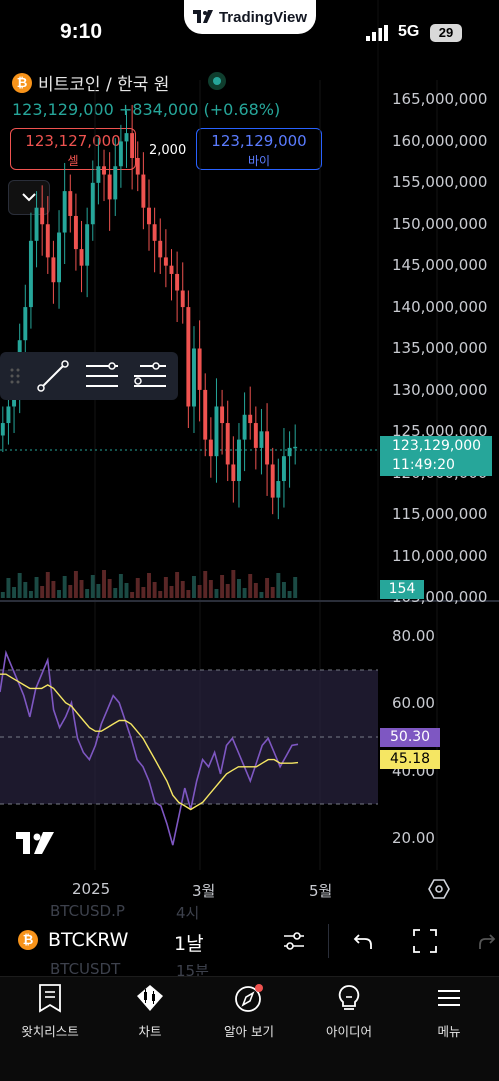 This screenshot has height=1081, width=499. What do you see at coordinates (249, 1031) in the screenshot?
I see `nav-label-explore: 알아 보기` at bounding box center [249, 1031].